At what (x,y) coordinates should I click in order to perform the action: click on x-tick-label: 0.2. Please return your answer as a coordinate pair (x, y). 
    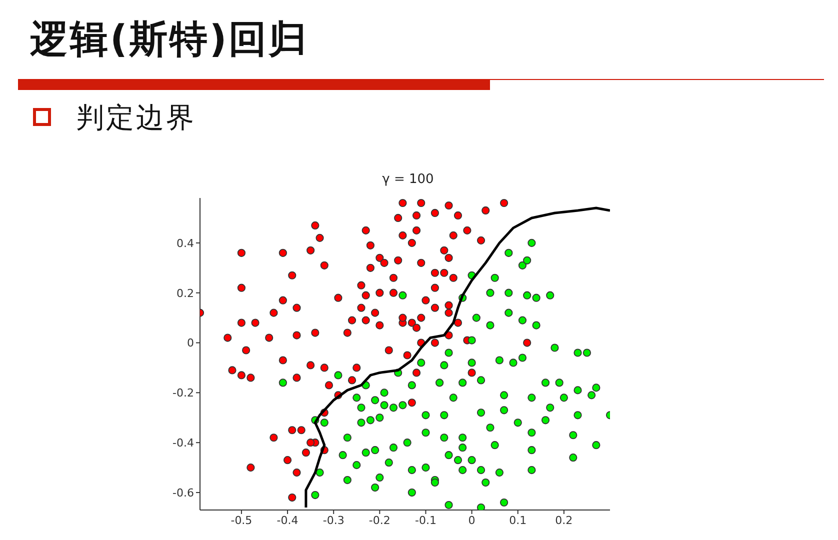
    Looking at the image, I should click on (564, 520).